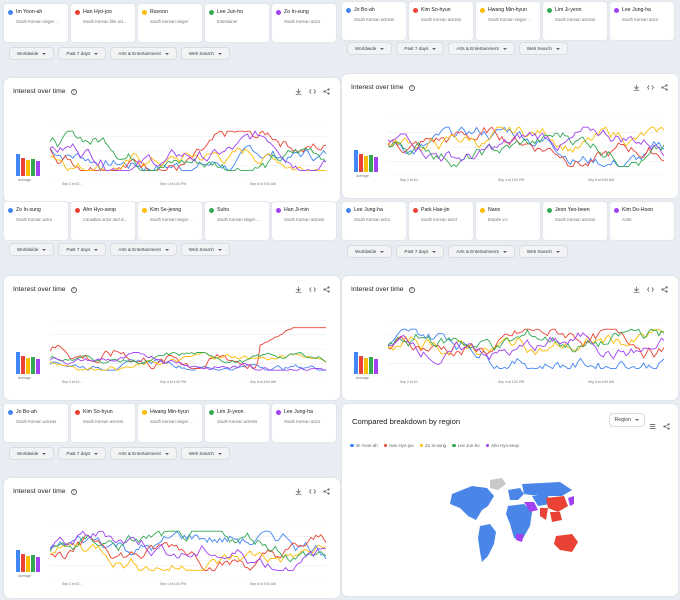 The height and width of the screenshot is (600, 680). Describe the element at coordinates (170, 23) in the screenshot. I see `search-term-card: Ravoon South Korean singer` at that location.